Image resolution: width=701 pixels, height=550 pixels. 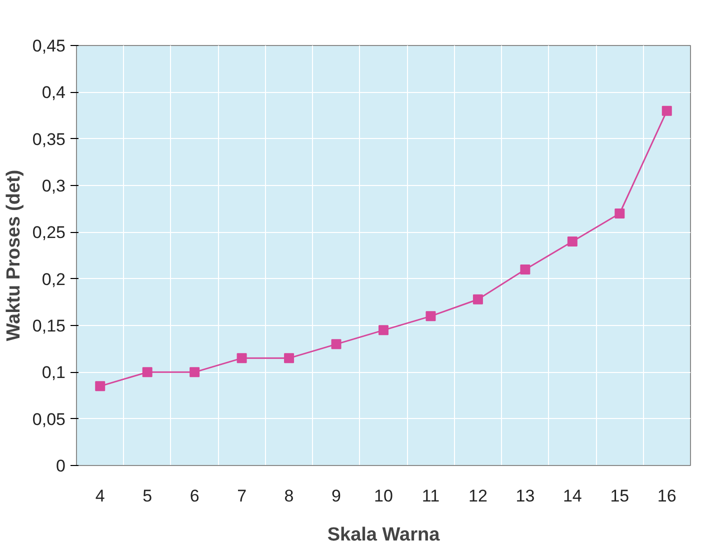 What do you see at coordinates (54, 372) in the screenshot?
I see `y-tick-label: 0,1` at bounding box center [54, 372].